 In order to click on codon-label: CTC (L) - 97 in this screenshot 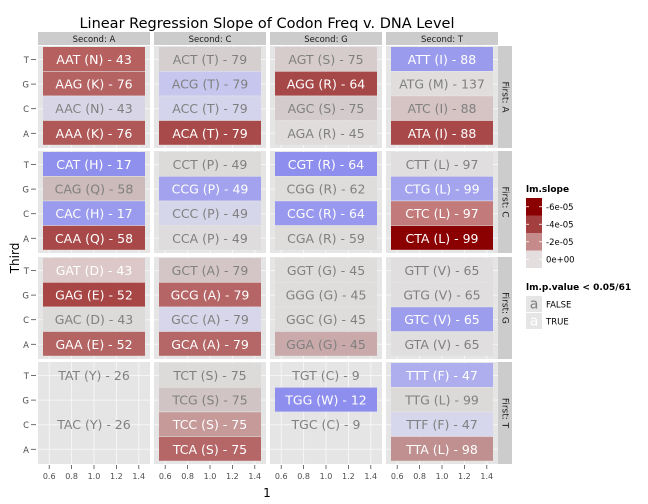, I will do `click(441, 213)`.